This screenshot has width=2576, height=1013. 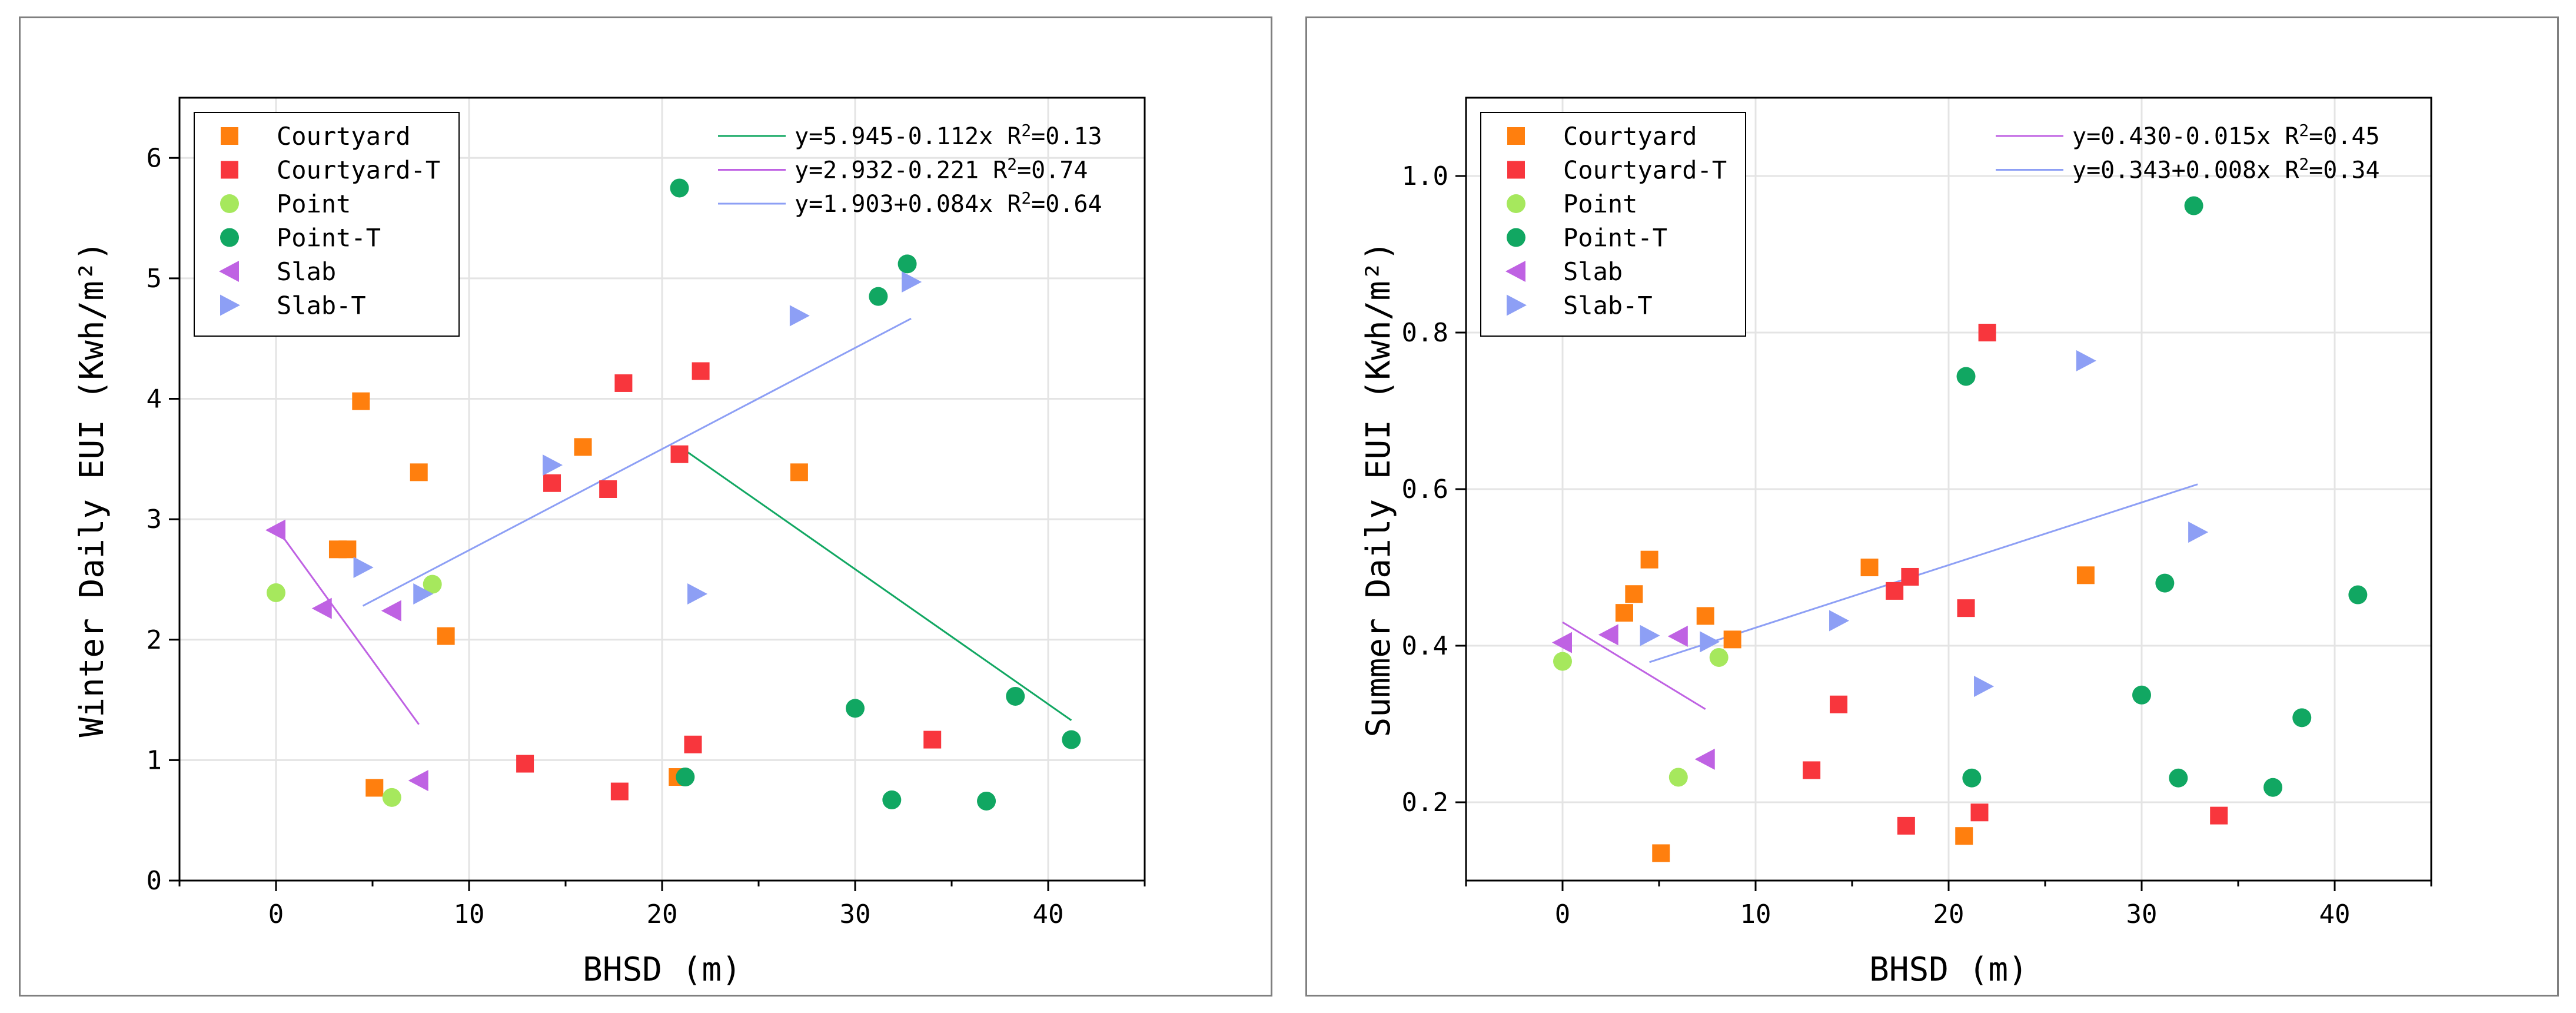 I want to click on y-tick-label: 4, so click(x=154, y=399).